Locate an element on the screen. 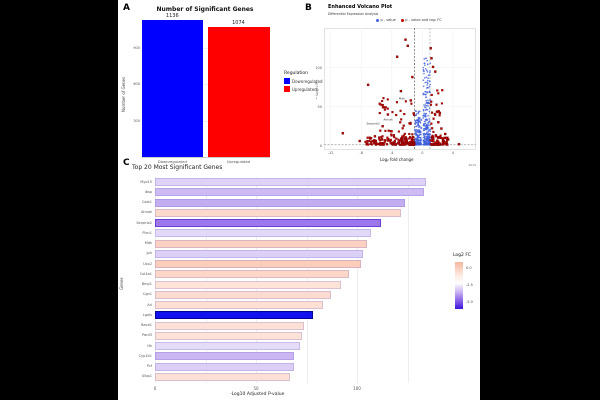 The image size is (600, 400). xtick-label: 0 is located at coordinates (155, 388).